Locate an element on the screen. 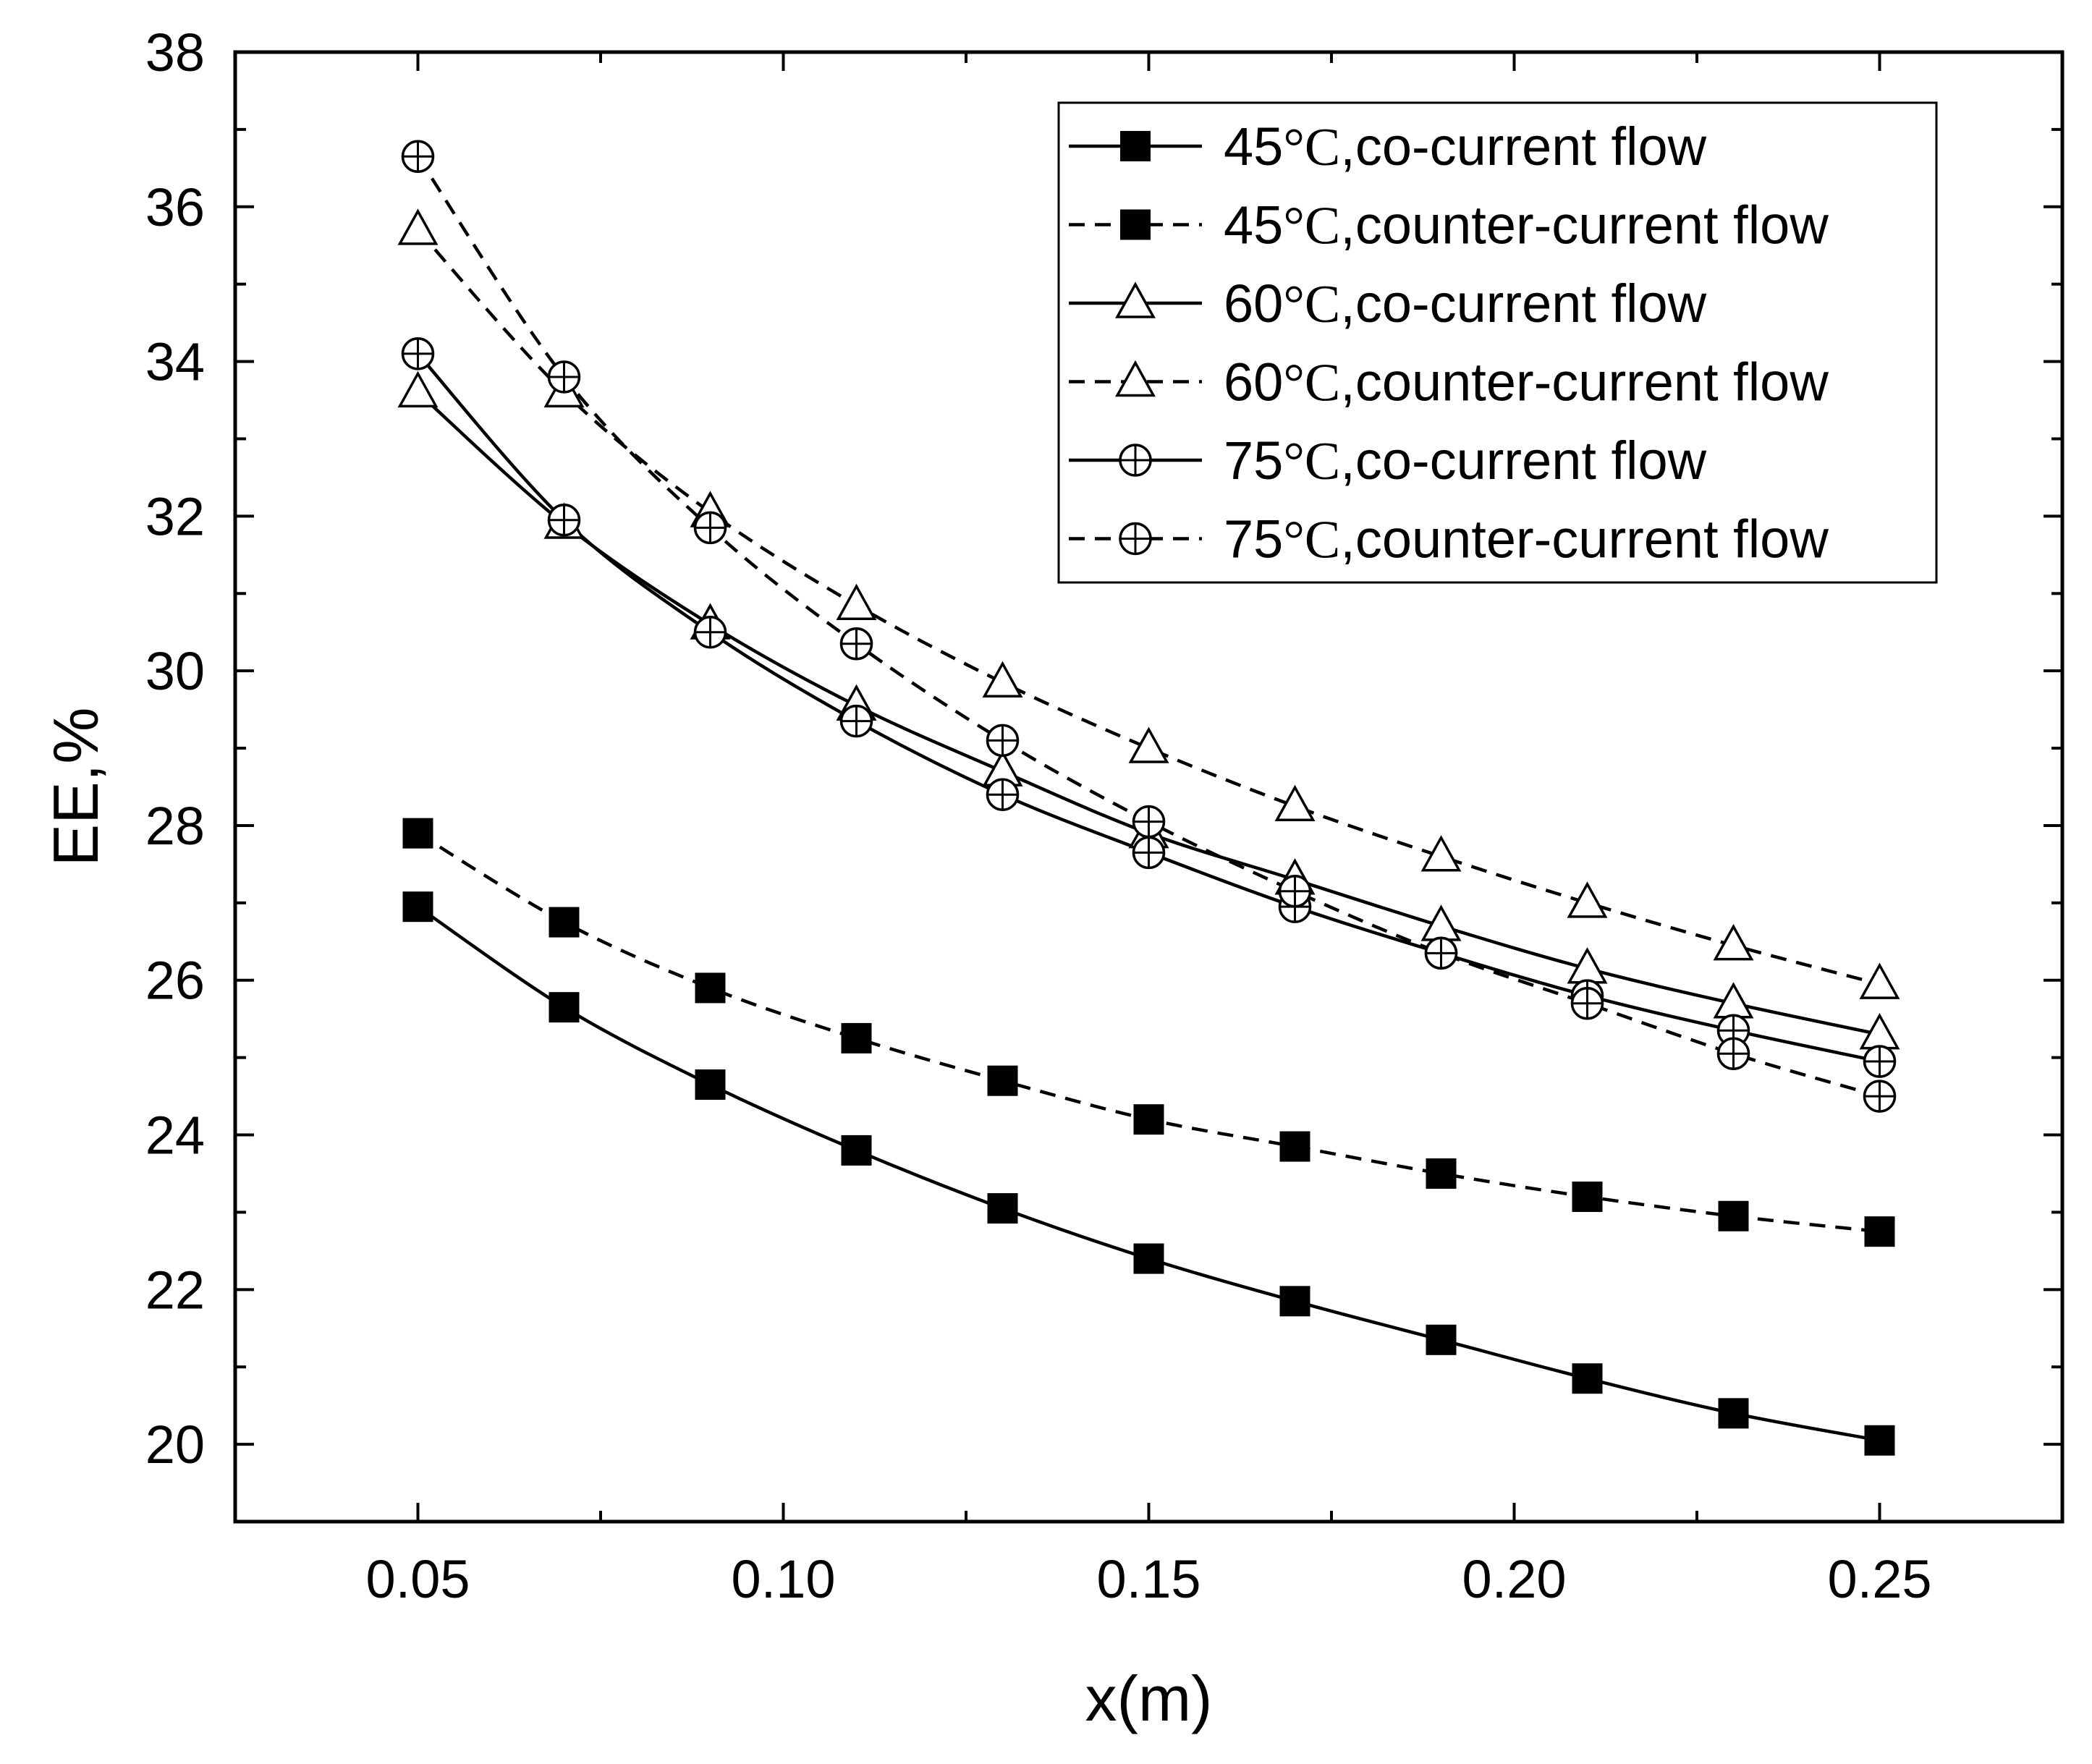  legend-label: 75°C,counter-current flow is located at coordinates (1526, 539).